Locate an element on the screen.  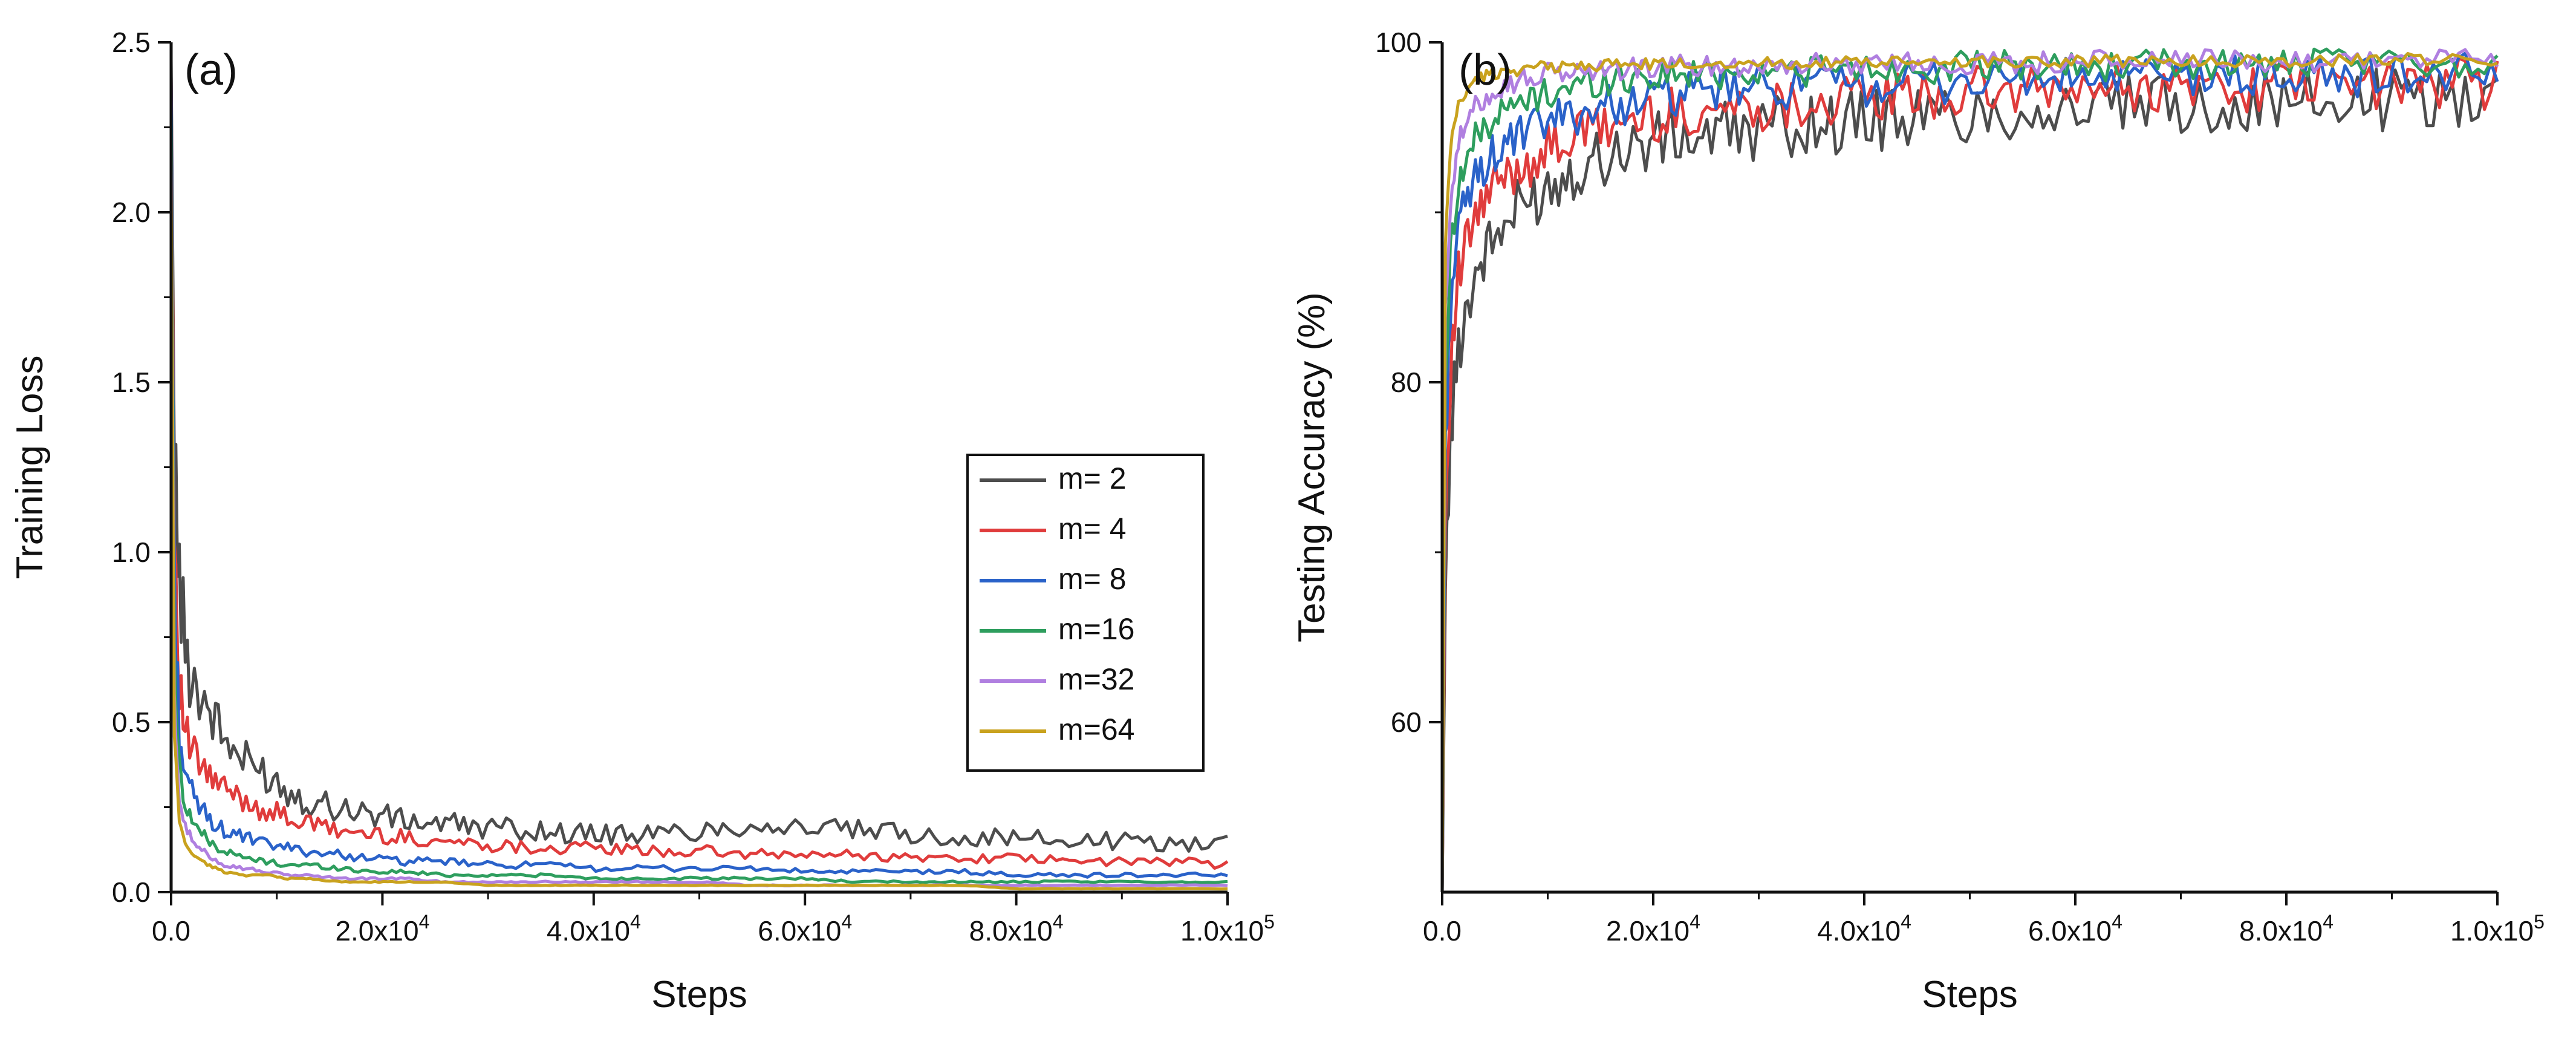
y-tick-label: 0.5 is located at coordinates (131, 722).